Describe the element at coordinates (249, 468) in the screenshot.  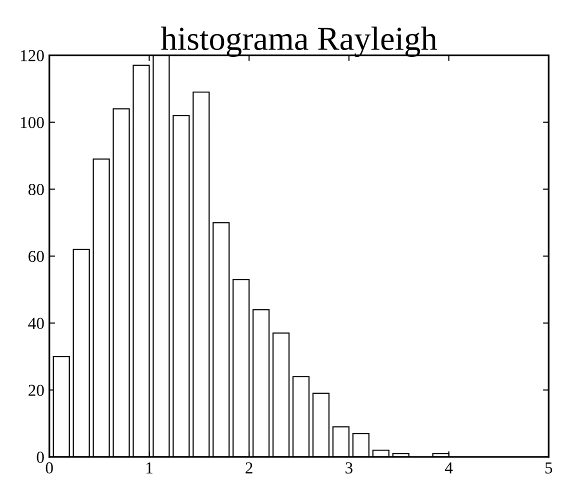
I see `x-tick-label: 2` at that location.